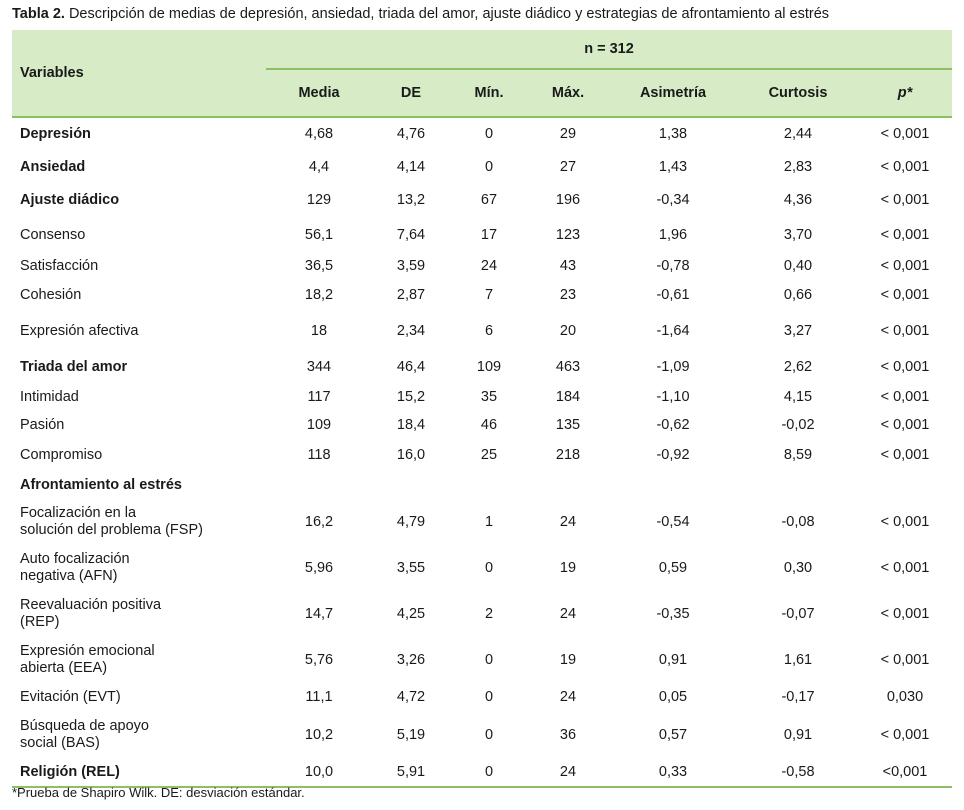  I want to click on variable-name: Auto focalización negativa (AFN), so click(75, 567).